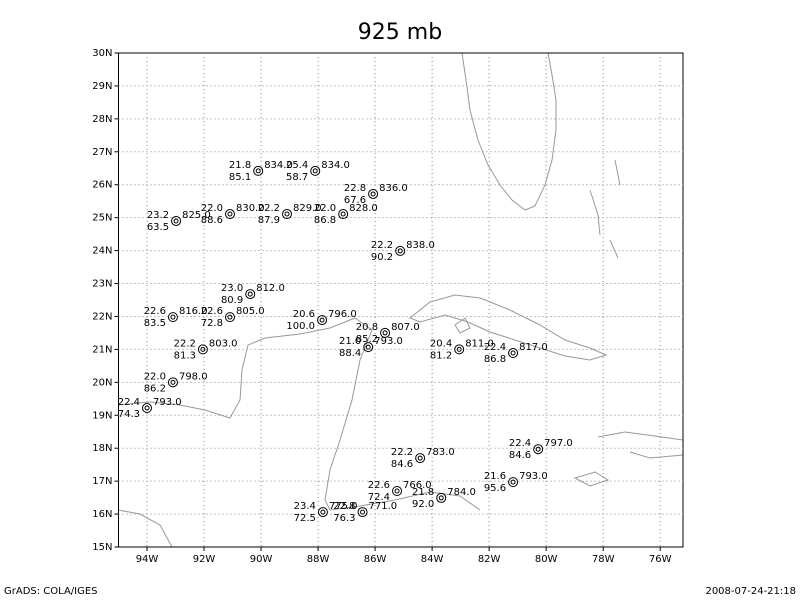 This screenshot has width=800, height=600. I want to click on pressure-label: 798.0, so click(193, 376).